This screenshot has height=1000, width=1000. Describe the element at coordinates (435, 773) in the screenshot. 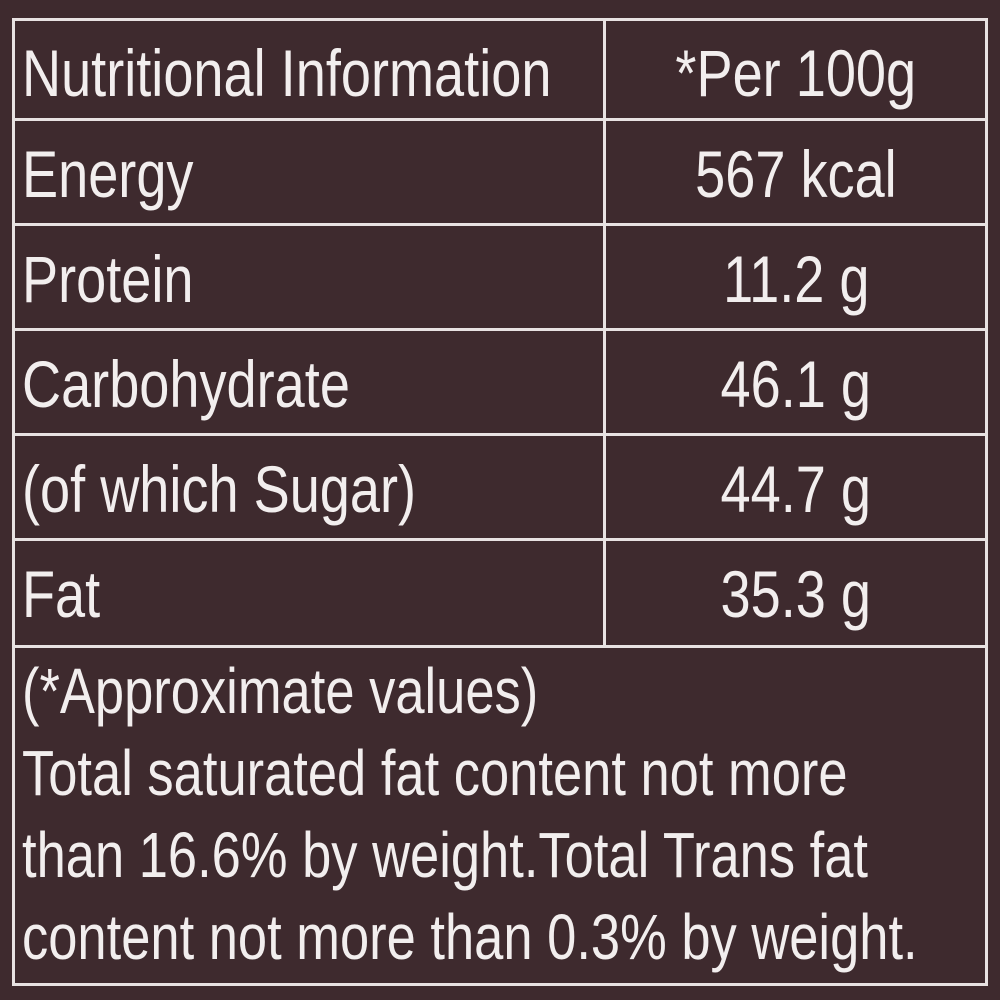

I see `footnote-line-text: Total saturated fat content not more` at that location.